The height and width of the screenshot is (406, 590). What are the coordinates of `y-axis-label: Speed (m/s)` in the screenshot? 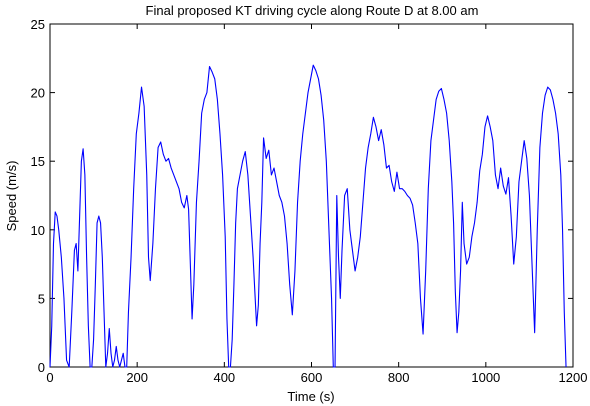 It's located at (11, 196).